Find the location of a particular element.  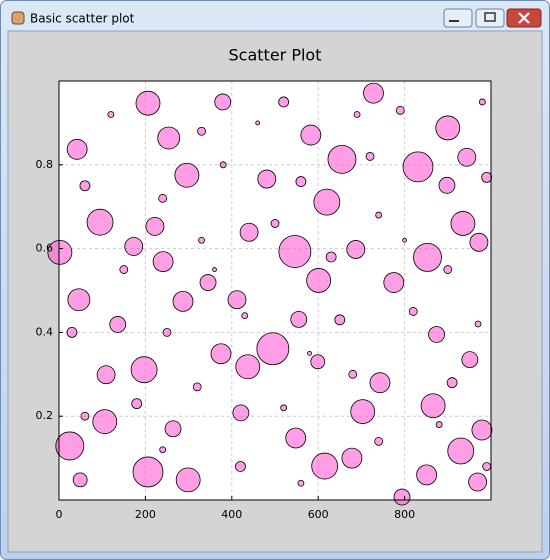

x-tick-label: 600 is located at coordinates (318, 514).